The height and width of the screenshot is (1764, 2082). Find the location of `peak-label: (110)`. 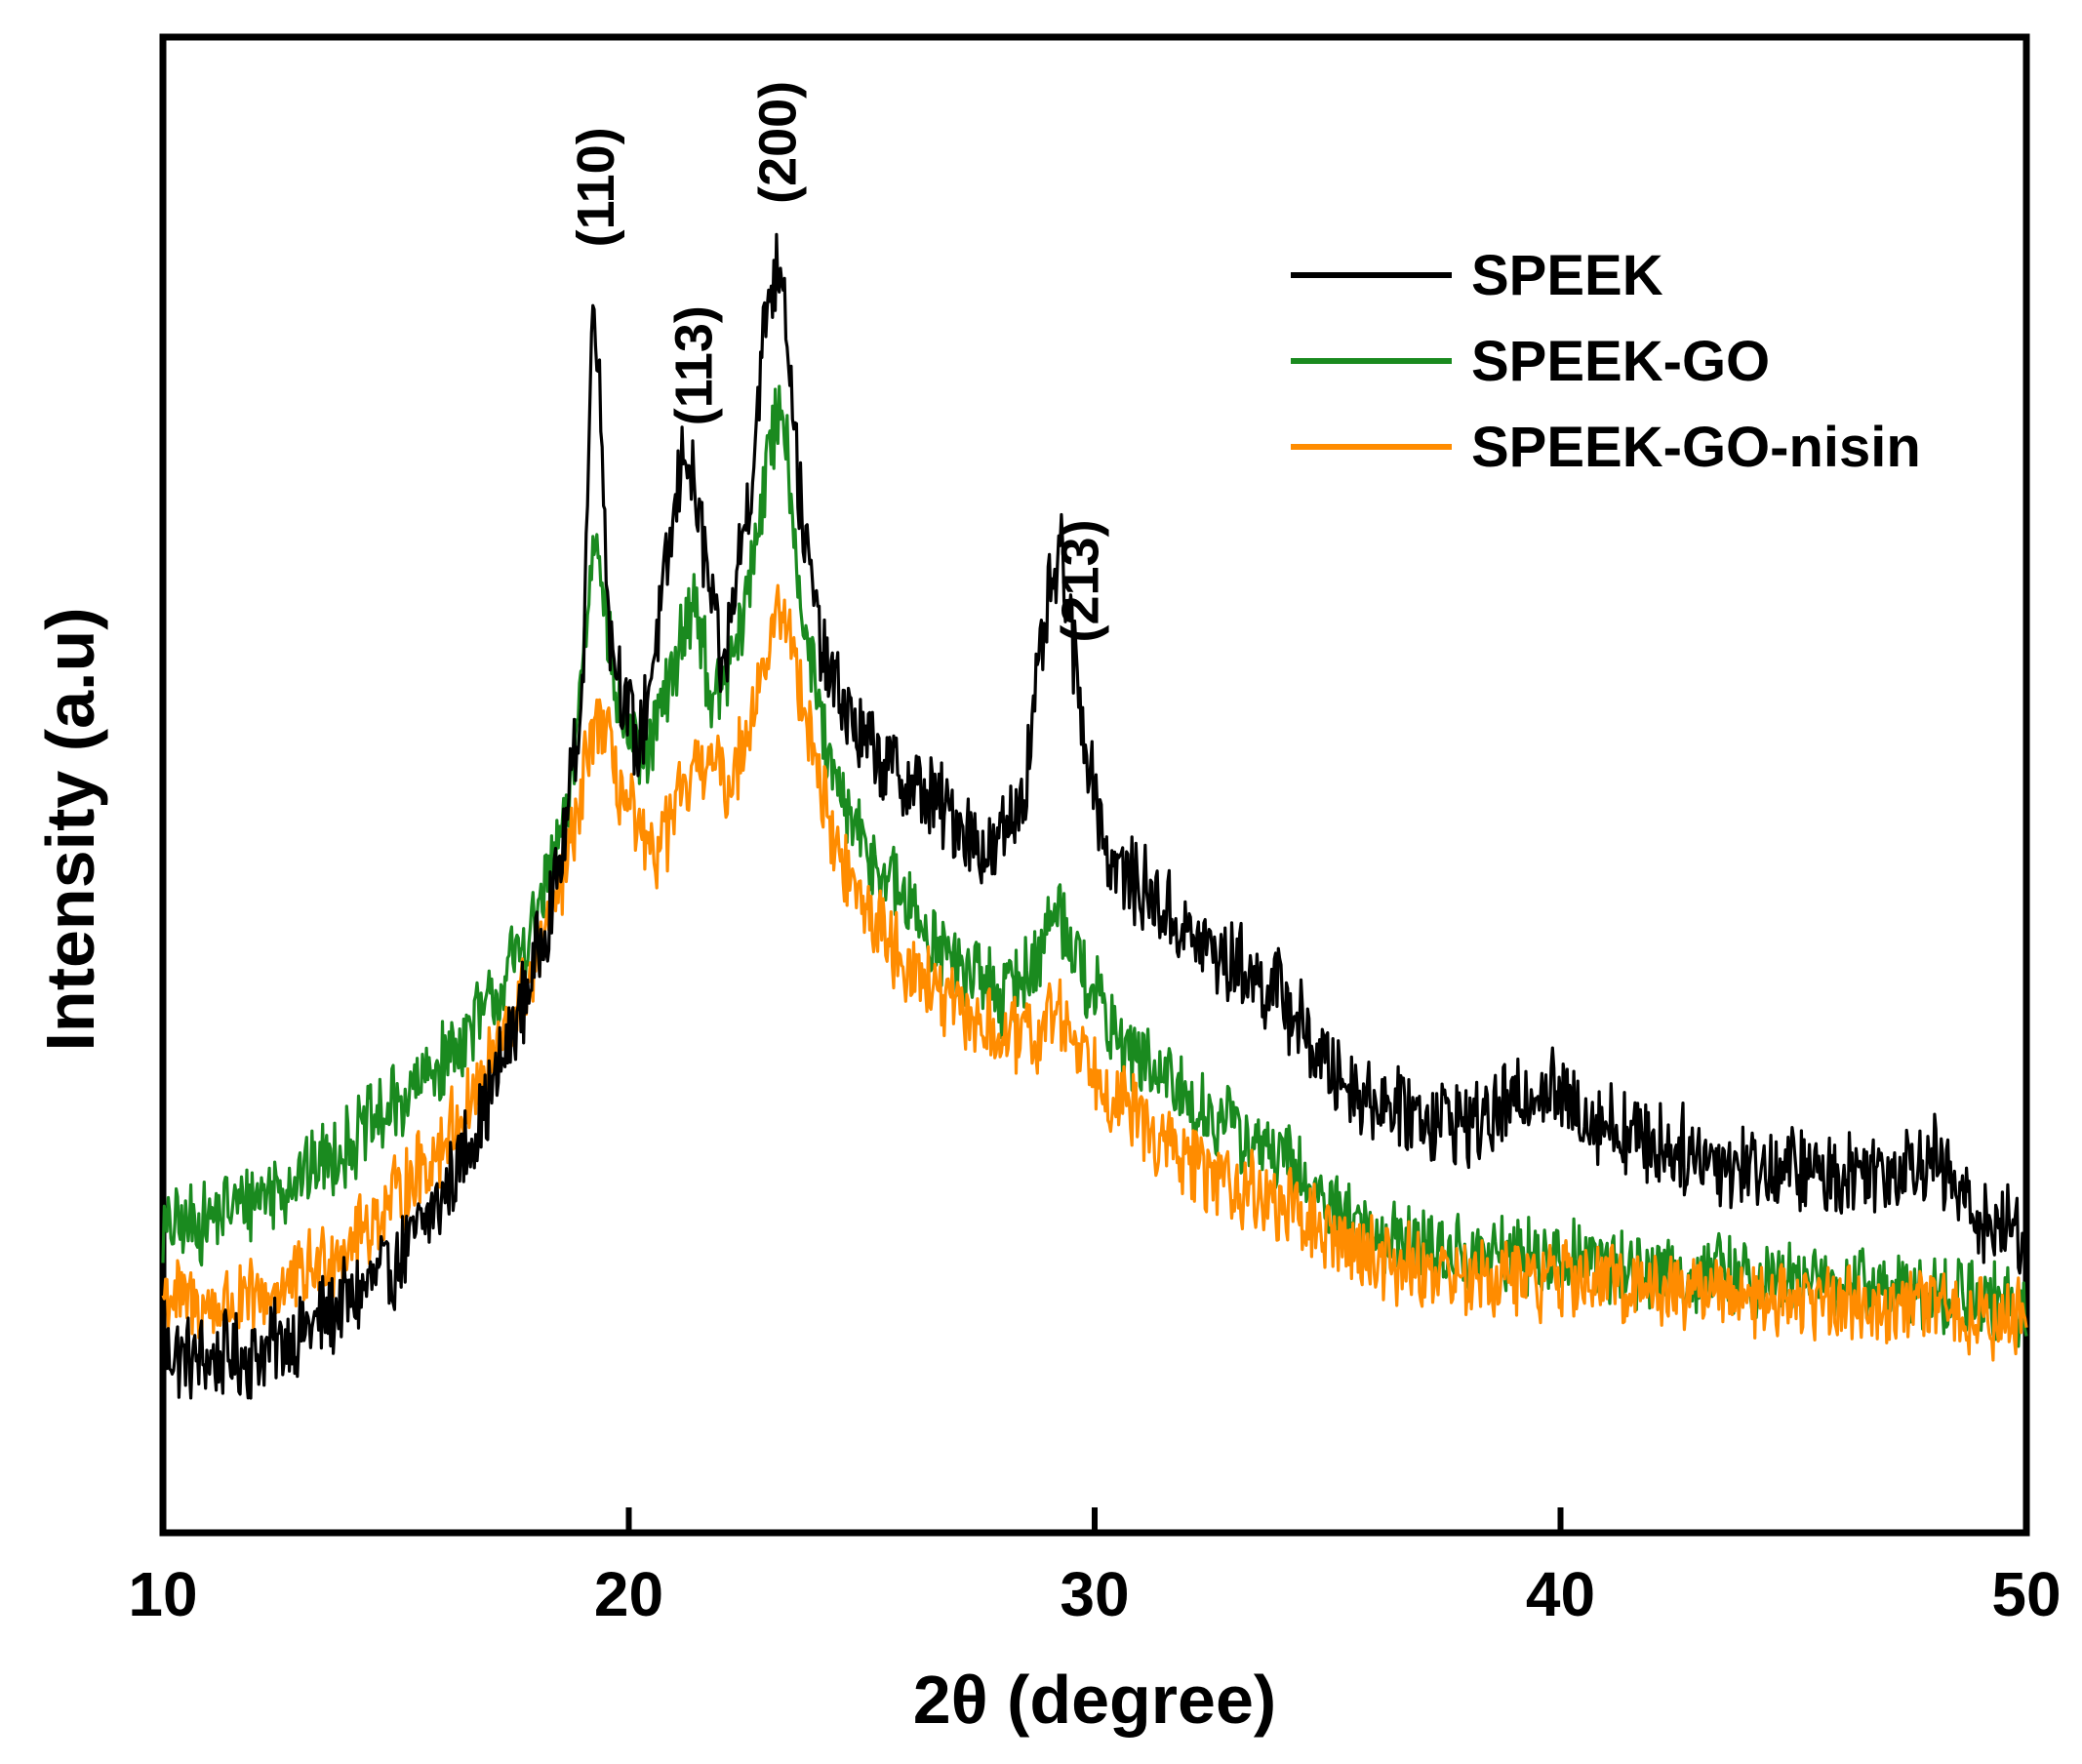

peak-label: (110) is located at coordinates (596, 187).